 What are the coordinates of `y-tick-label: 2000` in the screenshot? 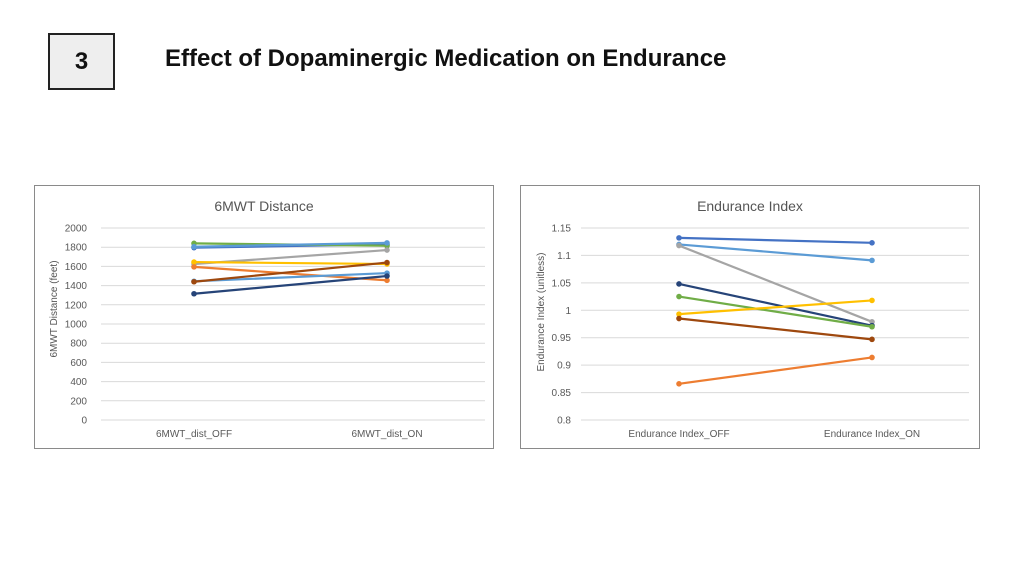 It's located at (76, 229).